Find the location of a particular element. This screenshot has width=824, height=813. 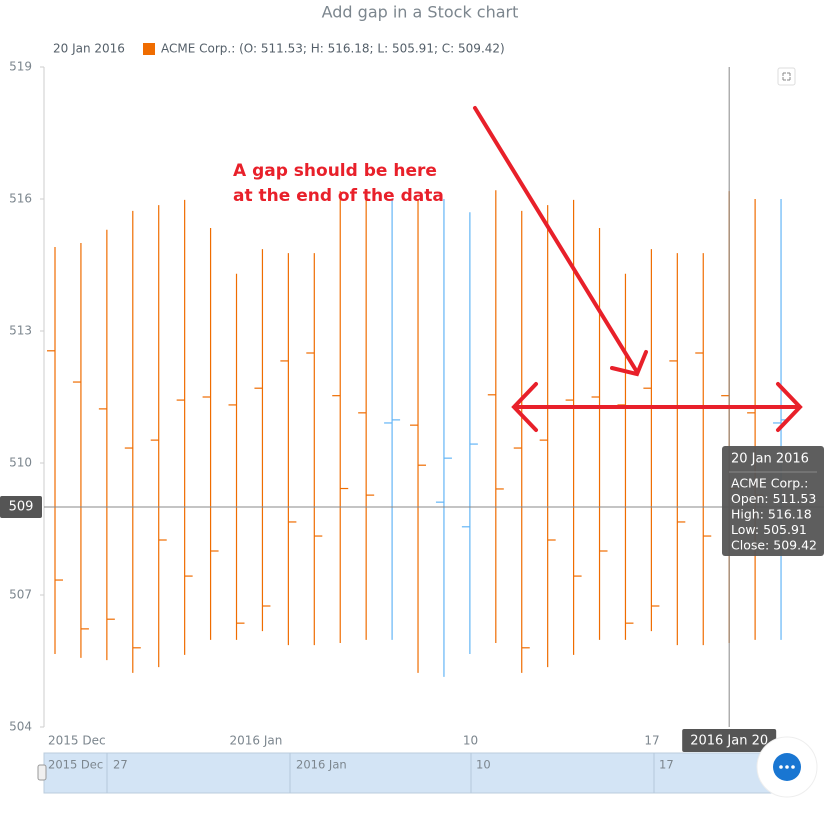

y-tick-label: 510 is located at coordinates (20, 463).